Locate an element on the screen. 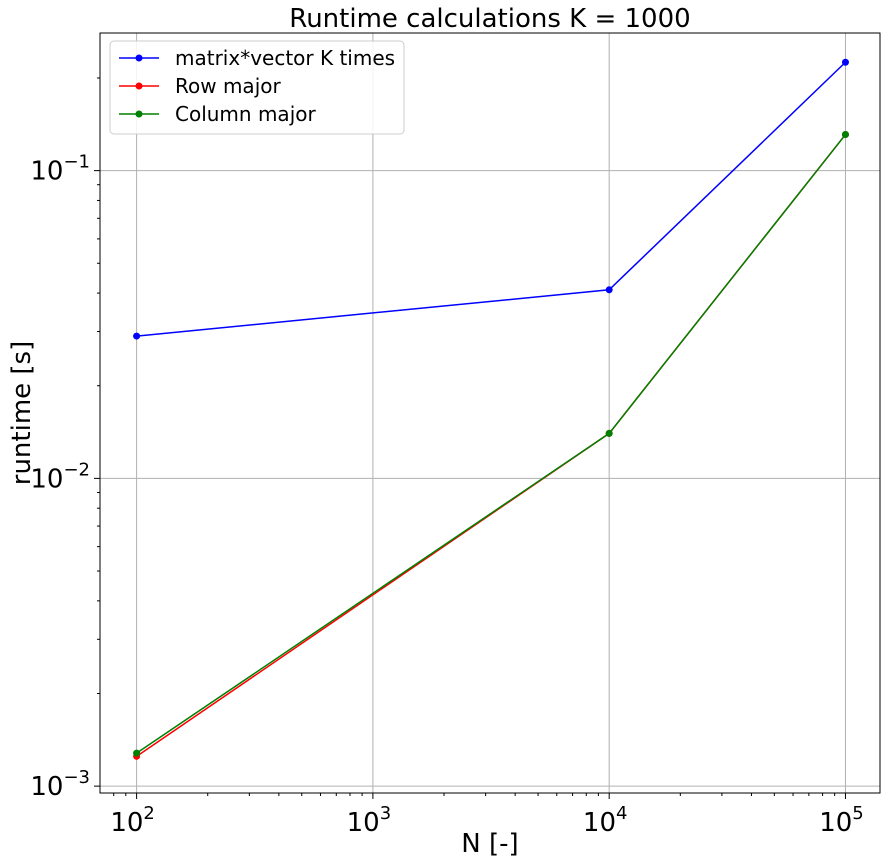 This screenshot has width=889, height=862. y-tick-exponent: −3 is located at coordinates (76, 777).